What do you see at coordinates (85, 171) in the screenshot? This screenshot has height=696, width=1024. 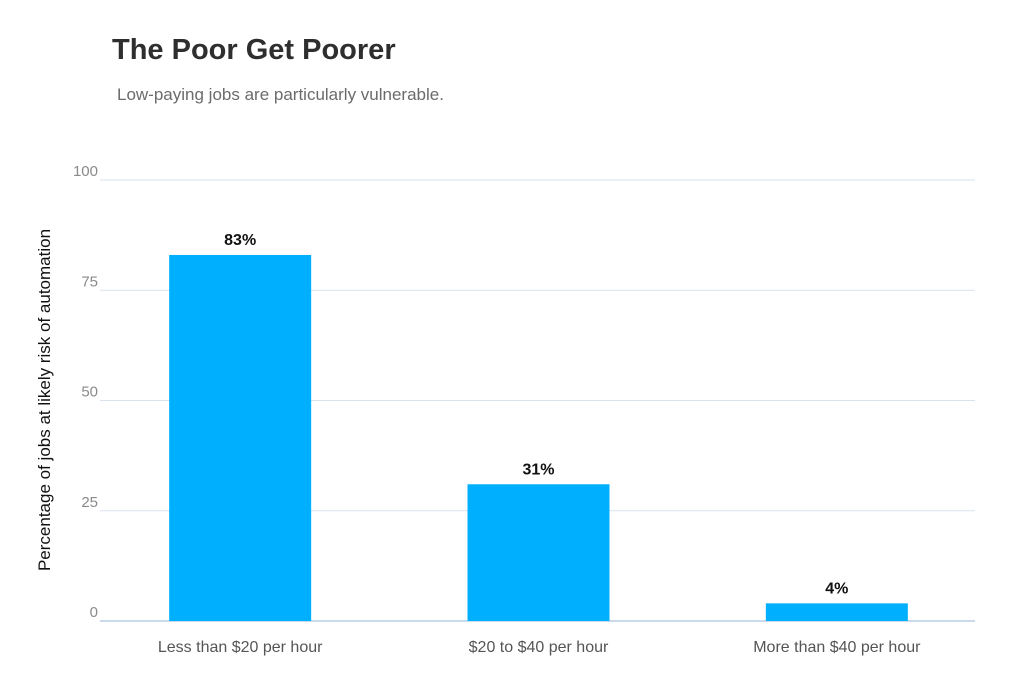 I see `y-tick-label: 100` at bounding box center [85, 171].